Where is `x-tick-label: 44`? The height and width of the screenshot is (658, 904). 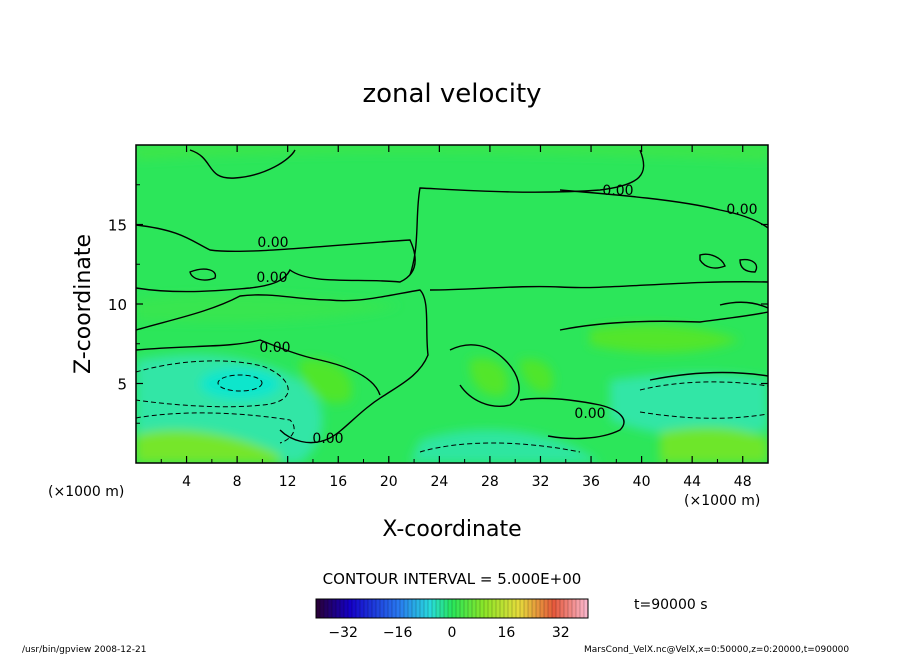
x-tick-label: 44 is located at coordinates (692, 482).